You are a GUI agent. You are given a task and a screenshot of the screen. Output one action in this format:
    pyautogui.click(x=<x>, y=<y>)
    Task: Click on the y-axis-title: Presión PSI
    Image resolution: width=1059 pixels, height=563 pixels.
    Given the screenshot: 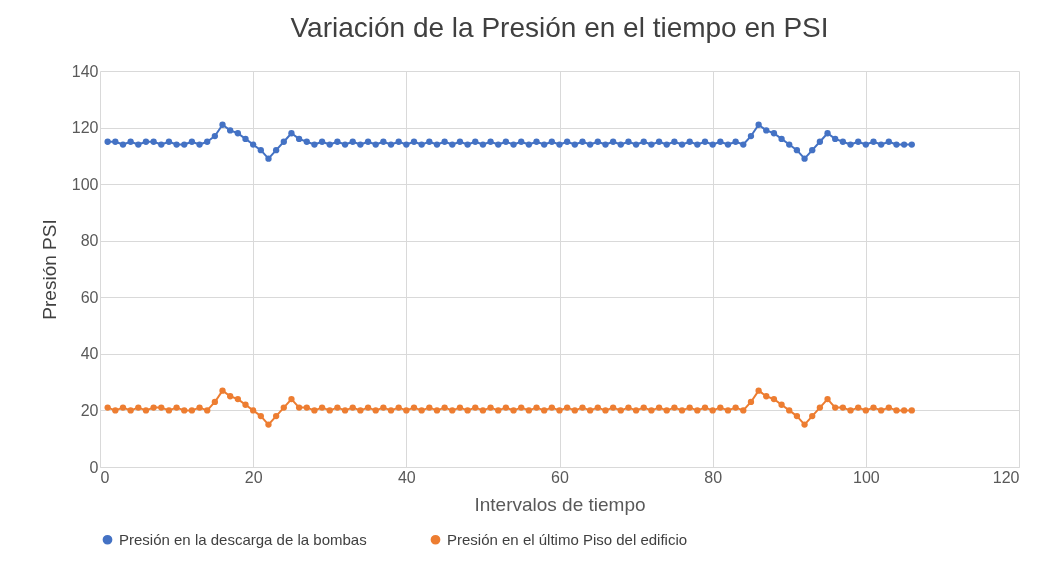 What is the action you would take?
    pyautogui.click(x=49, y=269)
    